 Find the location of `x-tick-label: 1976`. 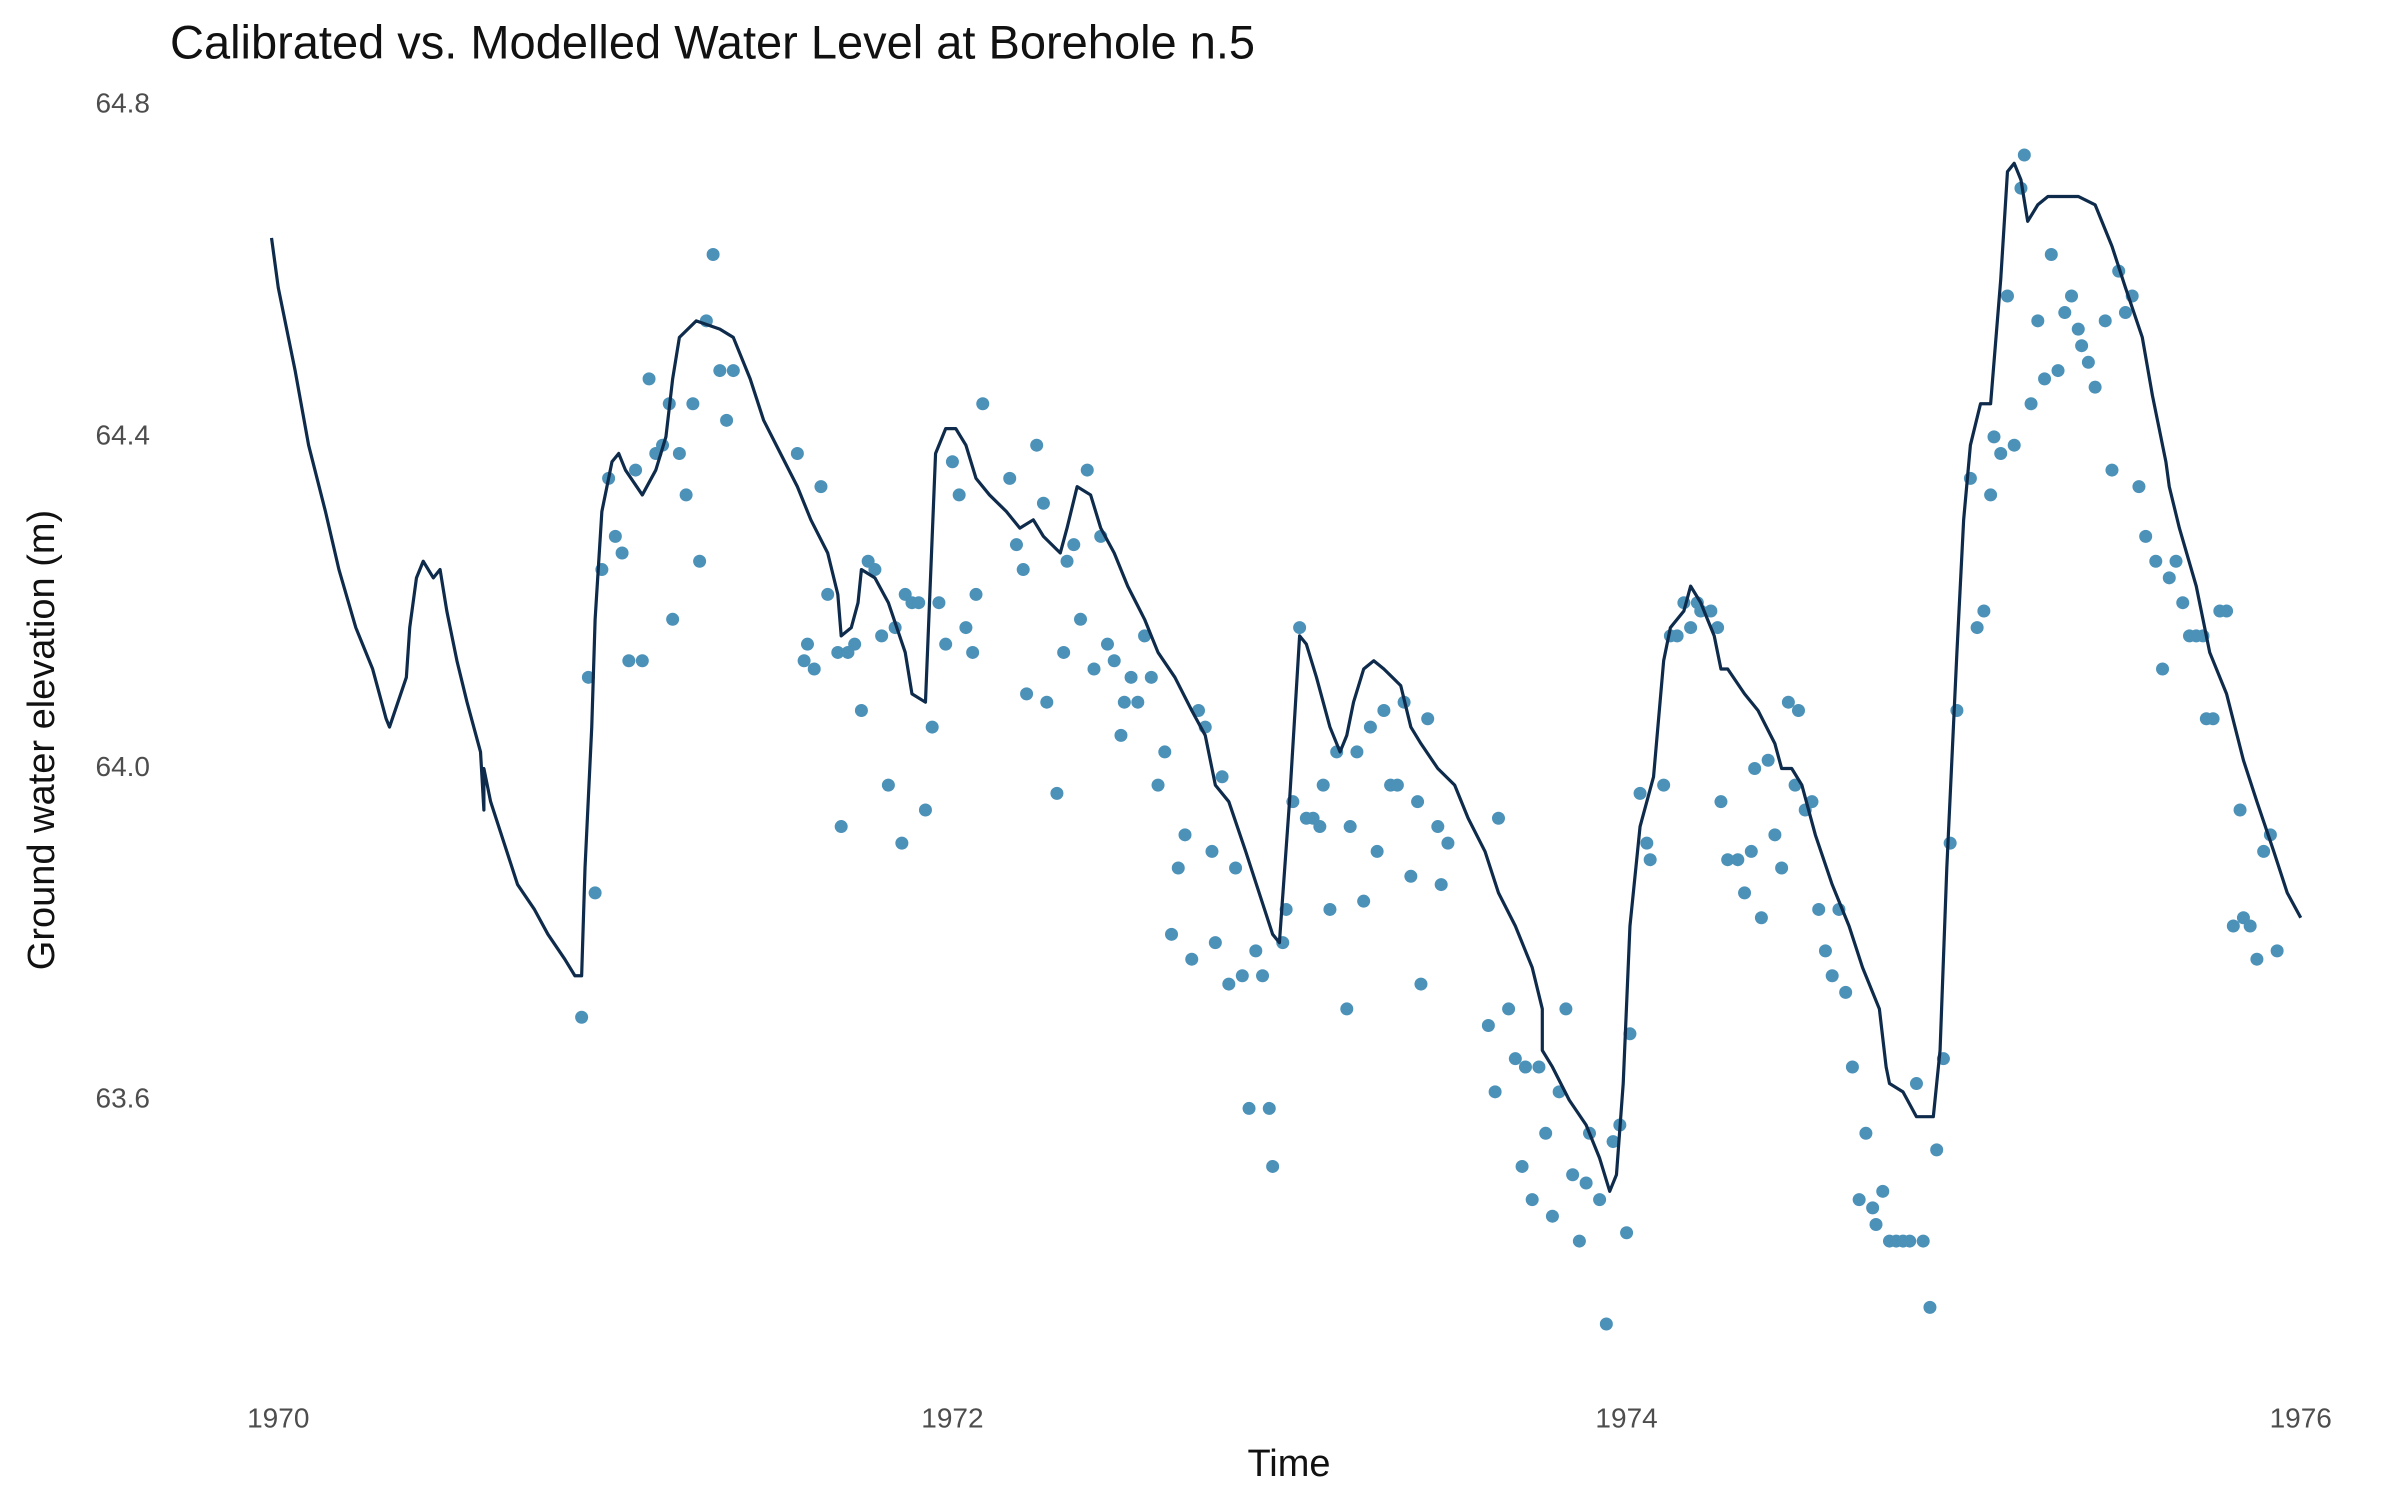

x-tick-label: 1976 is located at coordinates (2301, 1417).